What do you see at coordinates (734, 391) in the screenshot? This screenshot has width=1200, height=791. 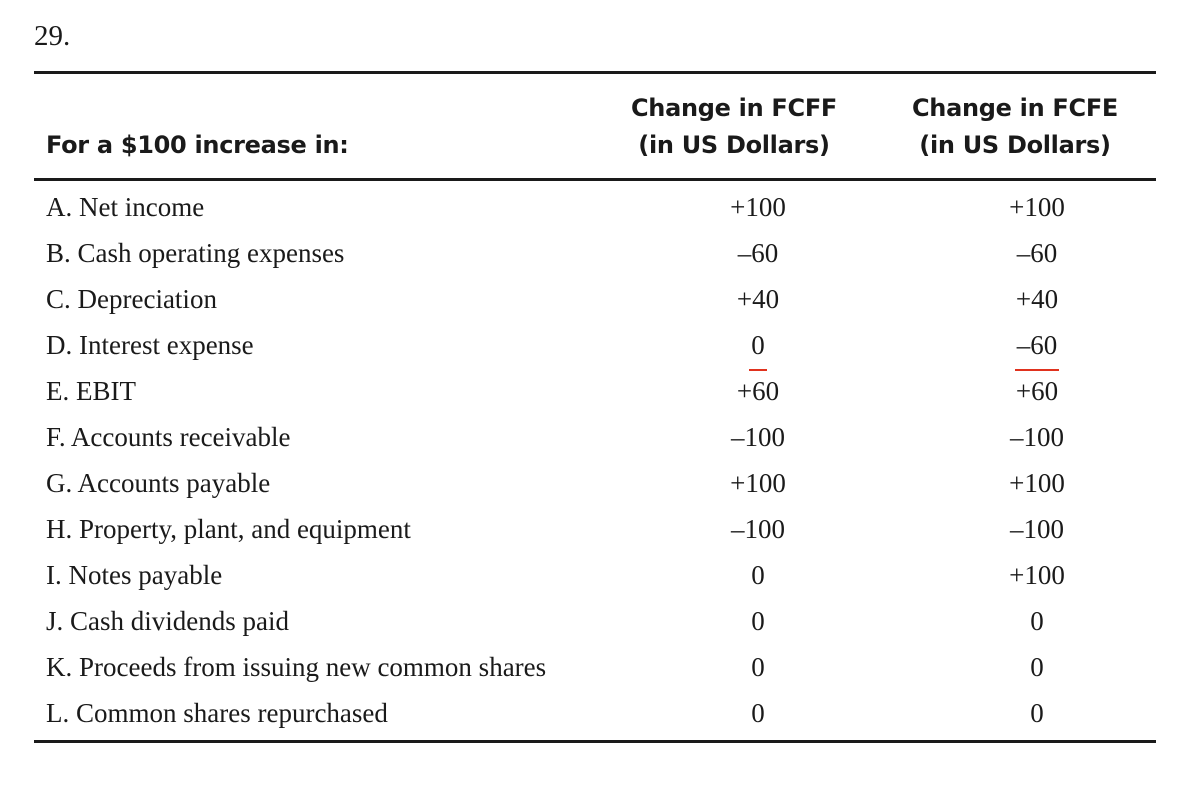 I see `fcff-cell: +60` at bounding box center [734, 391].